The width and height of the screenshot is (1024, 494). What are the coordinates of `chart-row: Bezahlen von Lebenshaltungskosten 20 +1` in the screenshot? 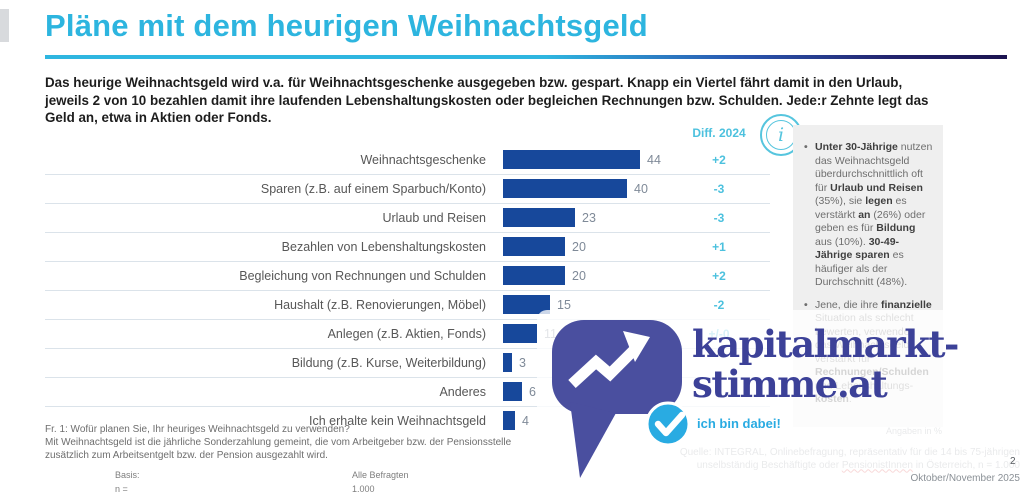 It's located at (407, 247).